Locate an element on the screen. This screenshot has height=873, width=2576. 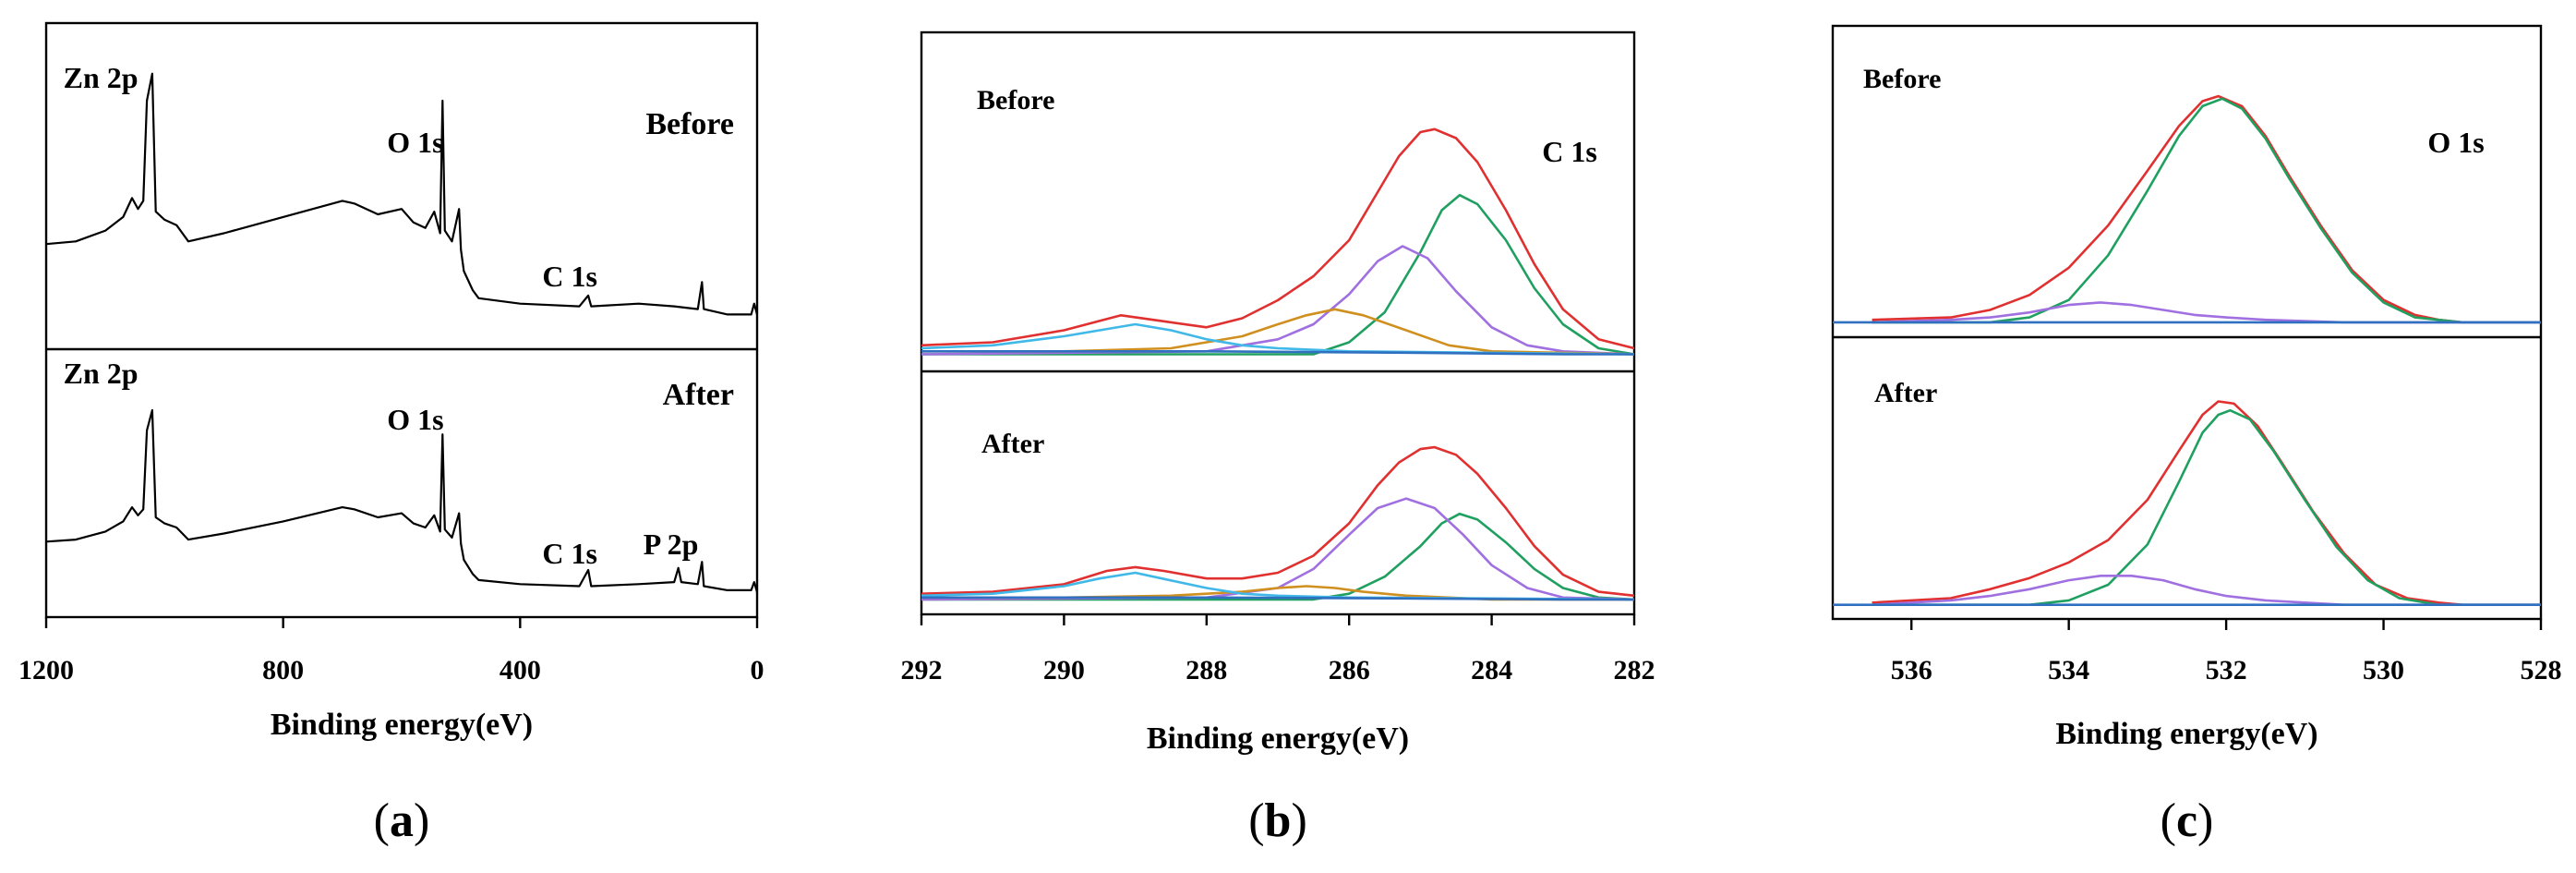
x-tick-label: 800 is located at coordinates (283, 670).